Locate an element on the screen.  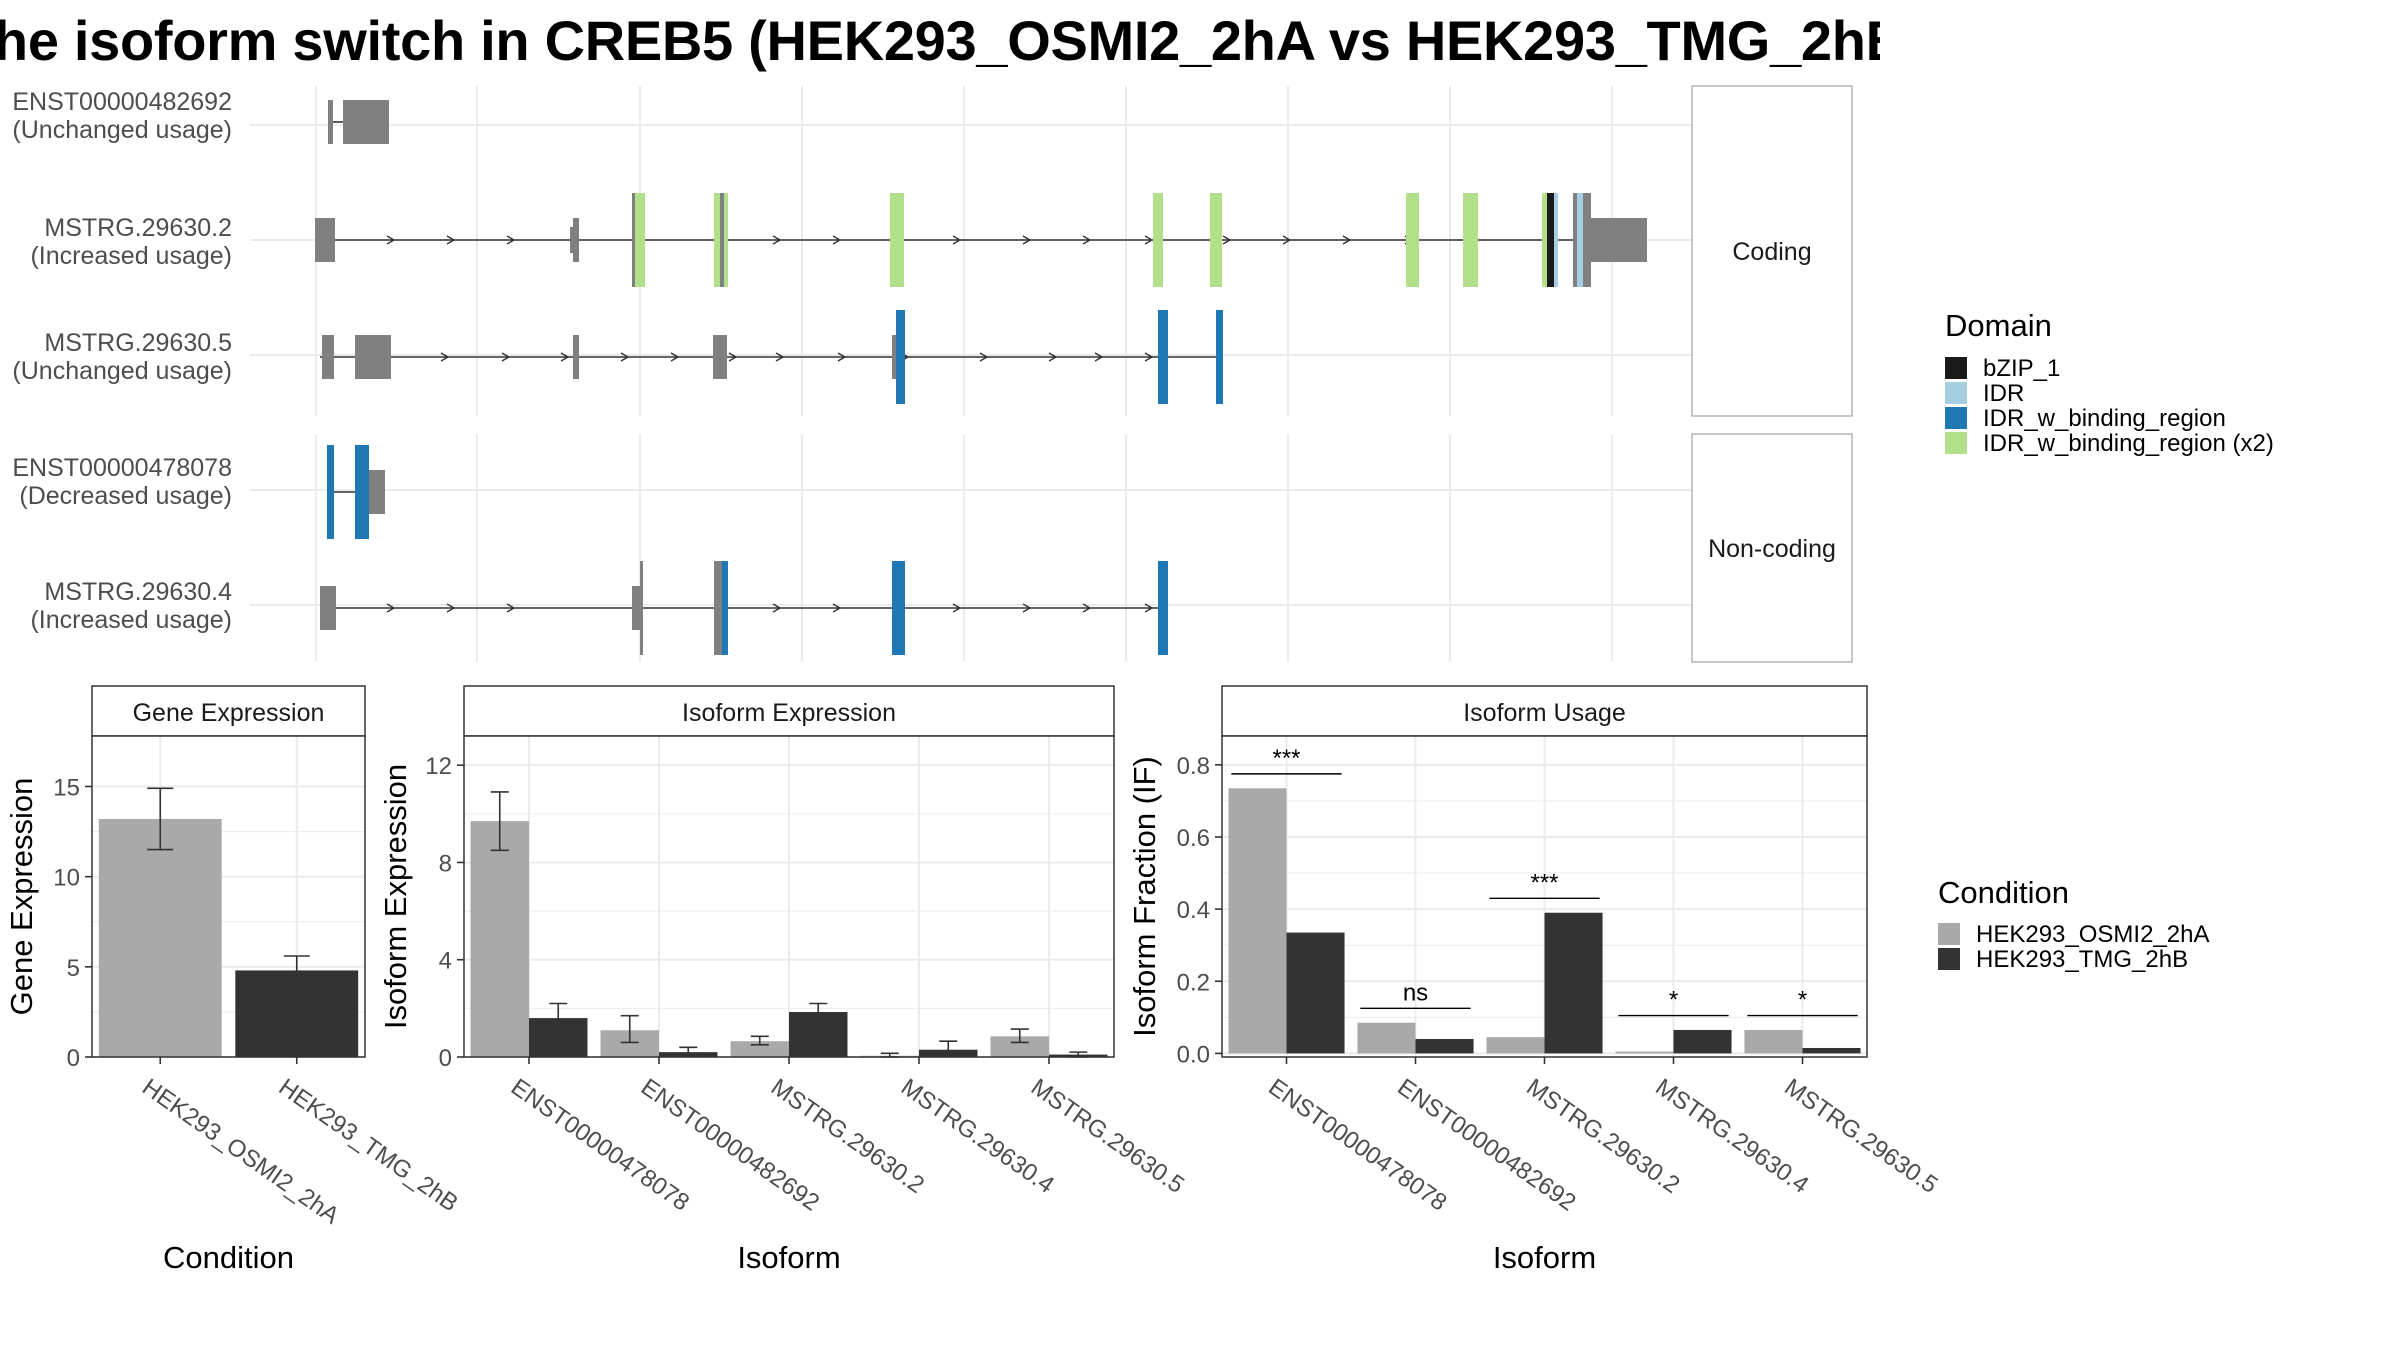
legend-title: Condition is located at coordinates (2003, 892).